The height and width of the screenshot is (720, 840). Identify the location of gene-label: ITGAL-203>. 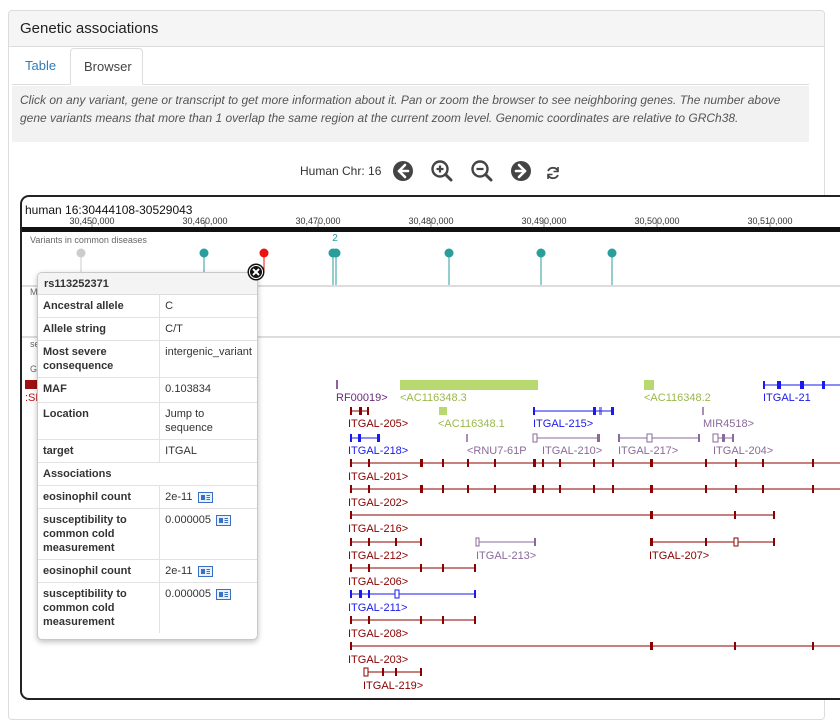
(378, 660).